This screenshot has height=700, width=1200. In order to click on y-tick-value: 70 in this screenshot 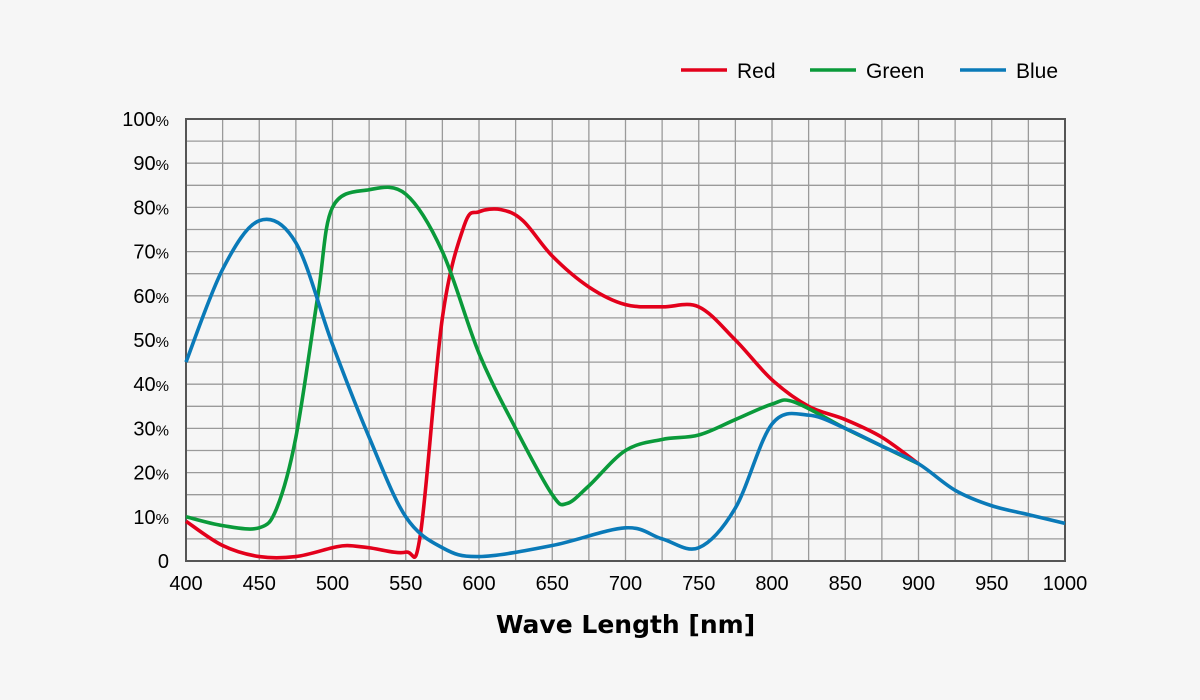, I will do `click(144, 253)`.